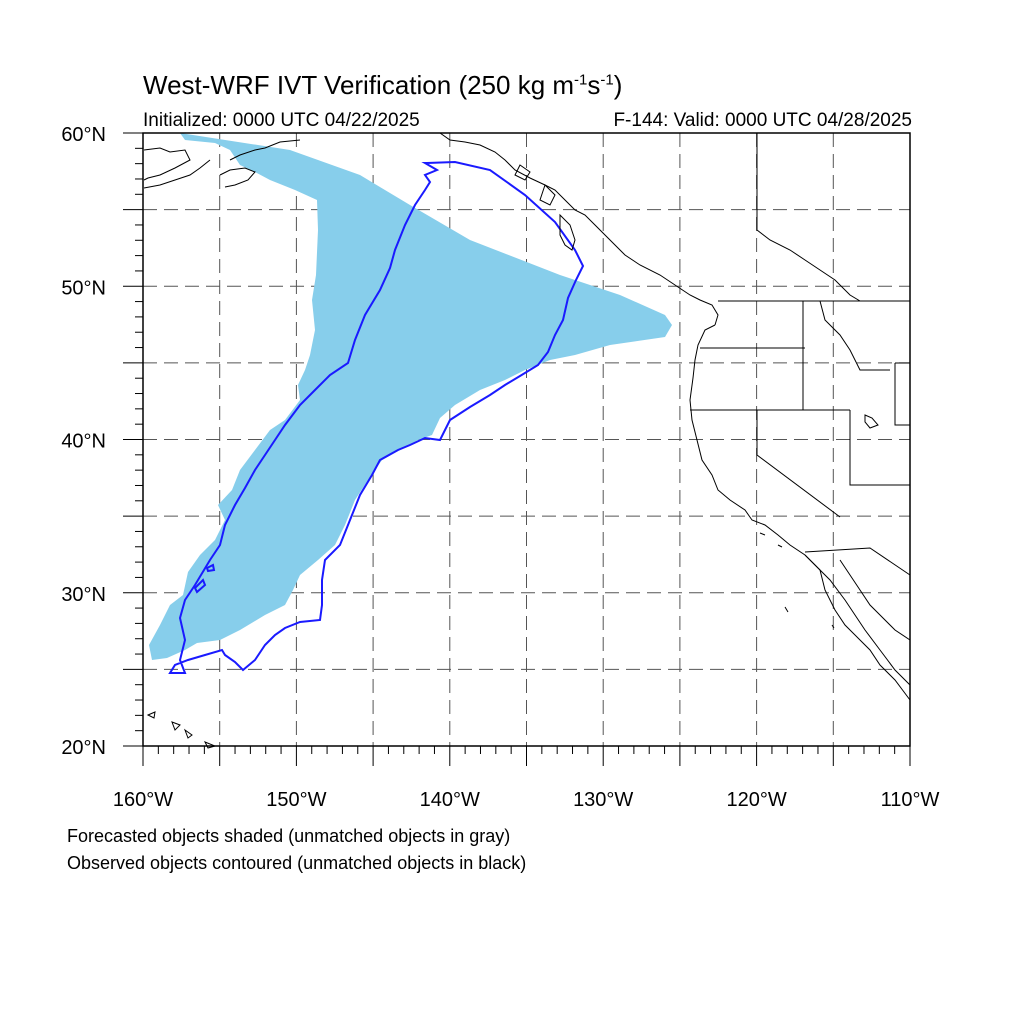 This screenshot has width=1024, height=1024. I want to click on latitude-label: 40°N, so click(83, 442).